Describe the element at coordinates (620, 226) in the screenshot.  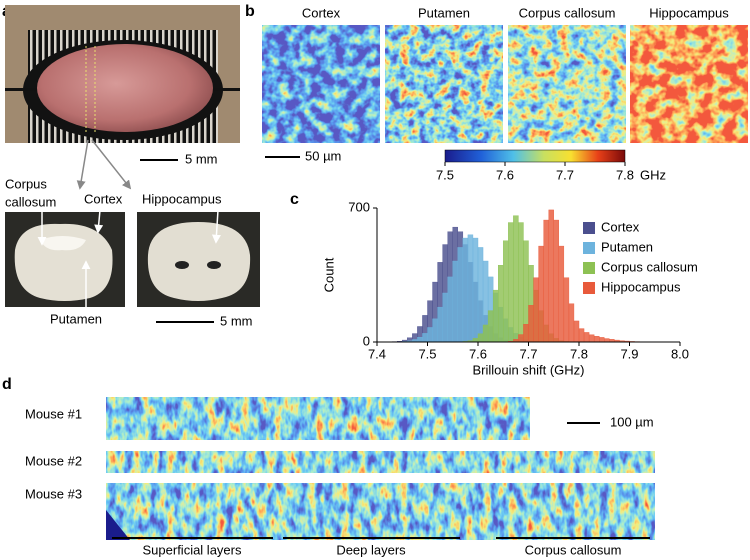
I see `legend-label: Cortex` at that location.